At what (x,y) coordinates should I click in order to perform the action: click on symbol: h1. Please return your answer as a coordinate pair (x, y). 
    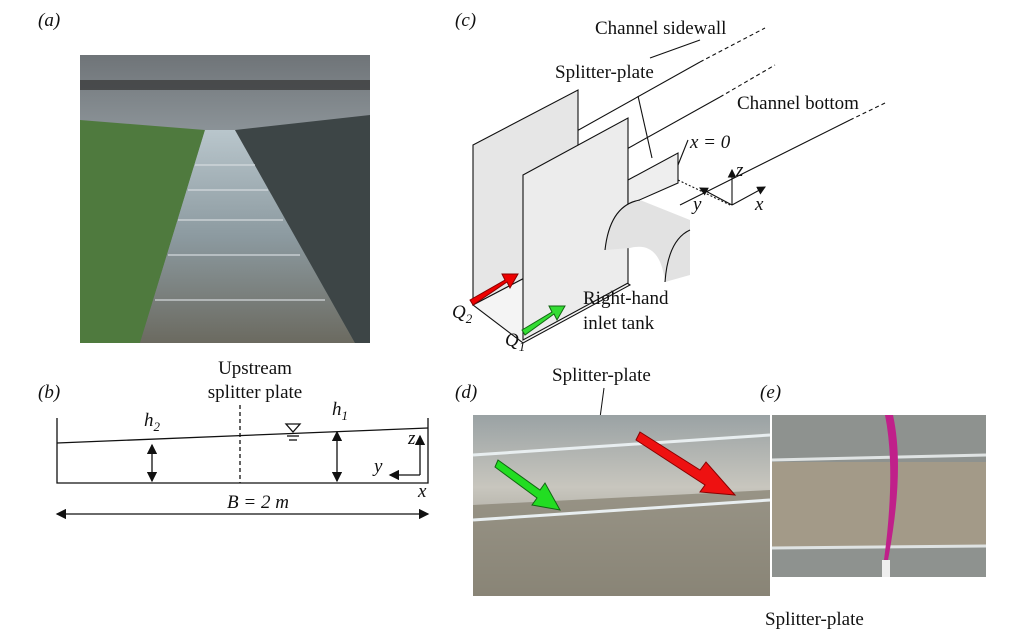
    Looking at the image, I should click on (340, 411).